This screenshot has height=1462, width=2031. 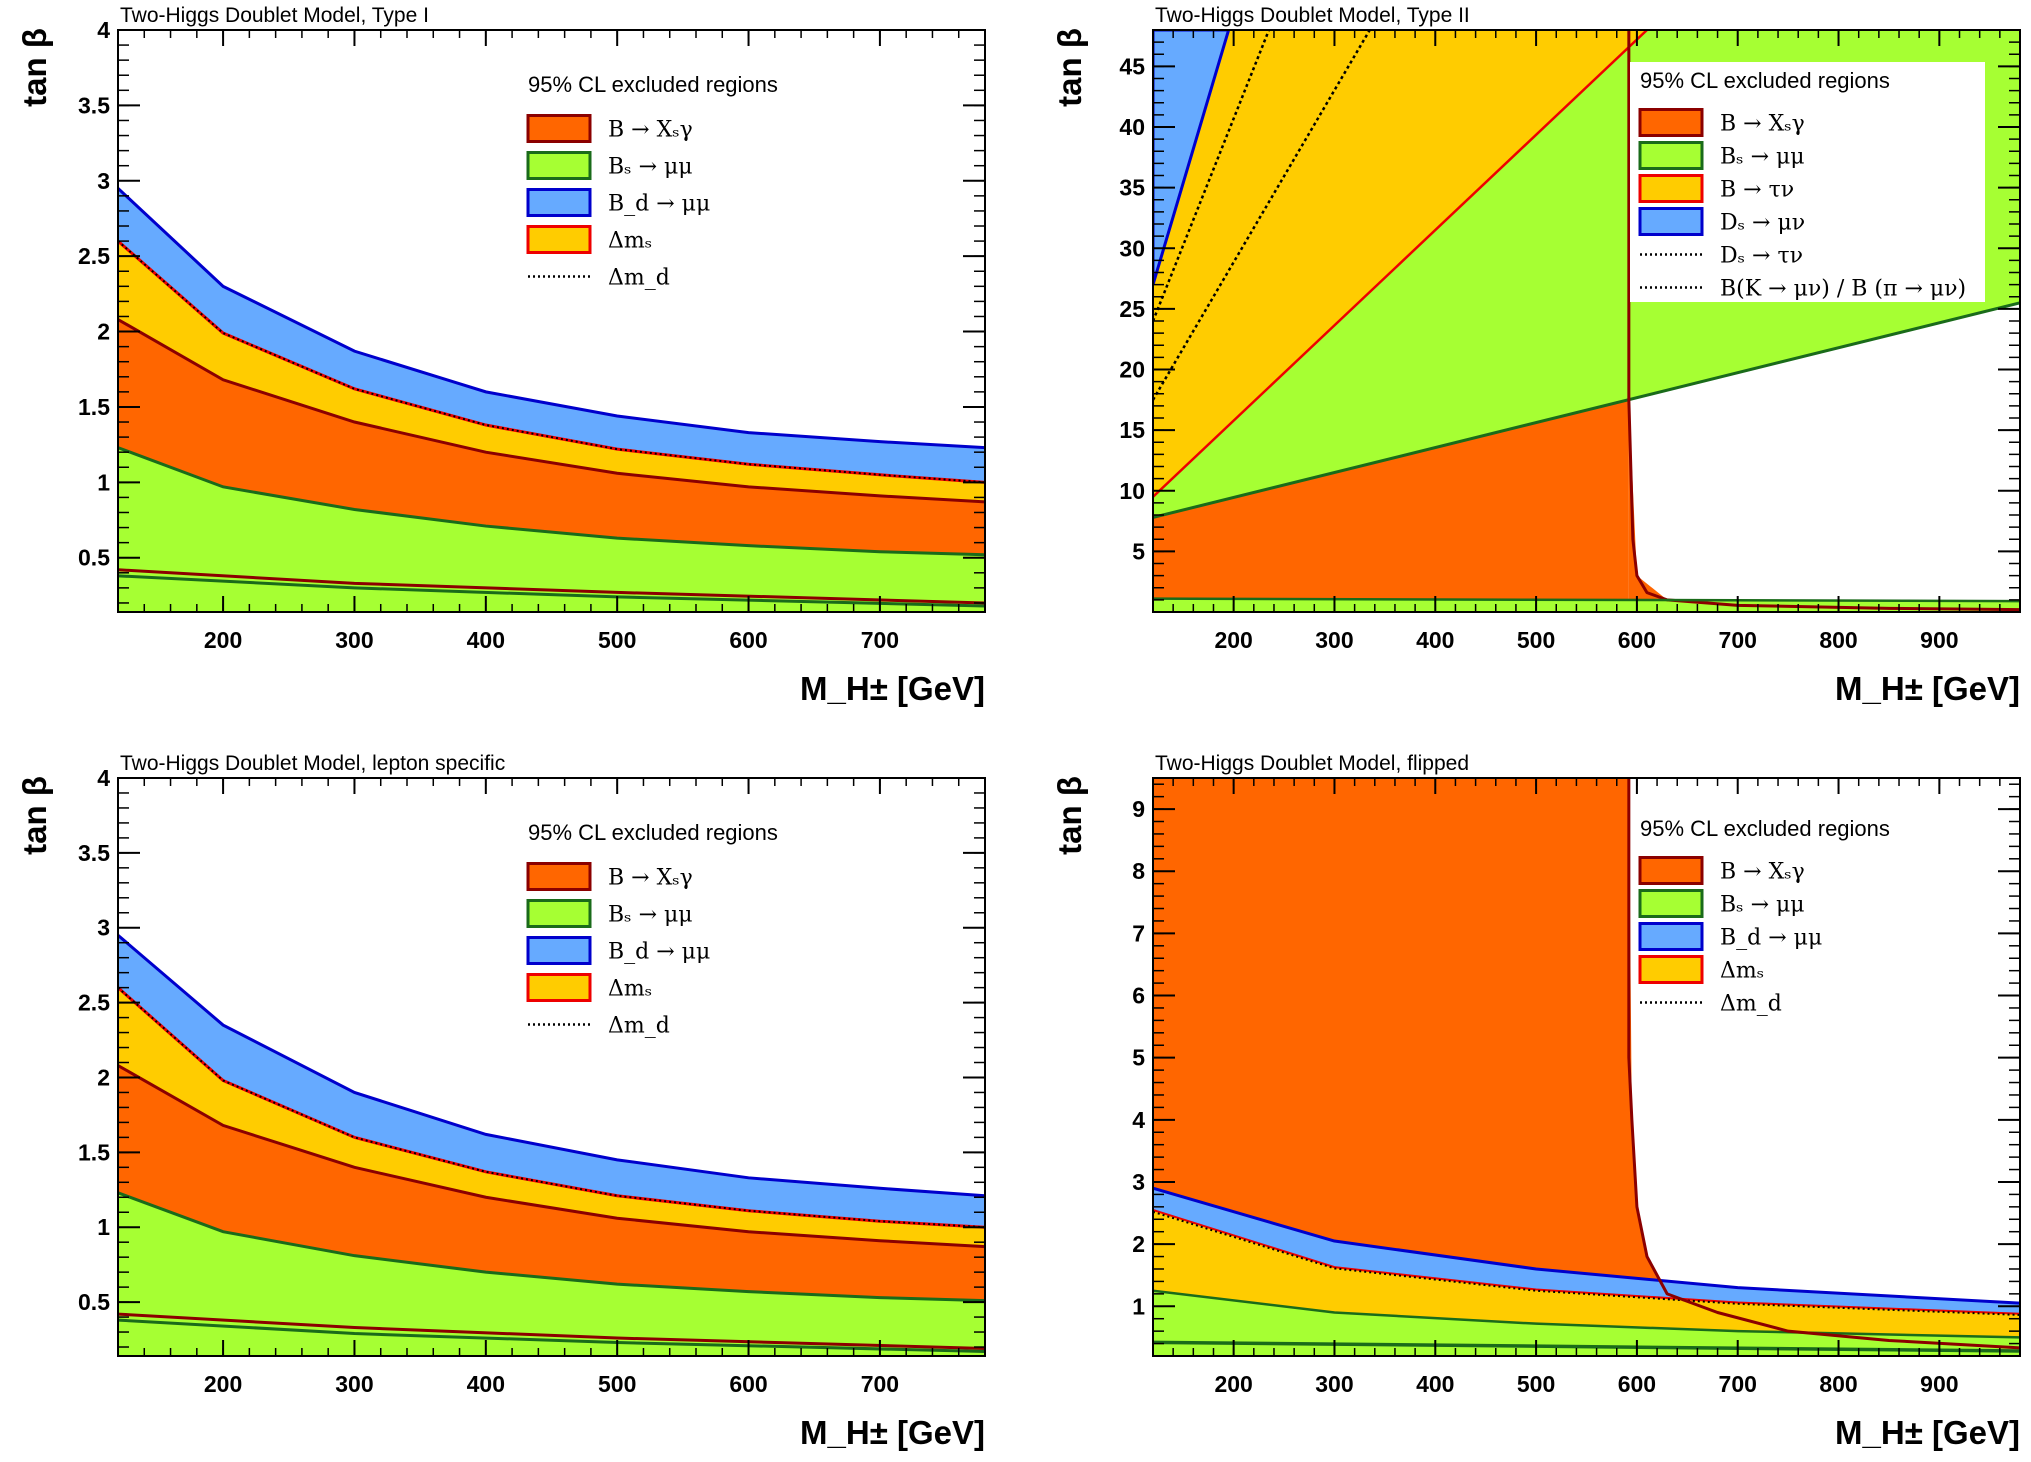 What do you see at coordinates (1586, 605) in the screenshot?
I see `region-b-low` at bounding box center [1586, 605].